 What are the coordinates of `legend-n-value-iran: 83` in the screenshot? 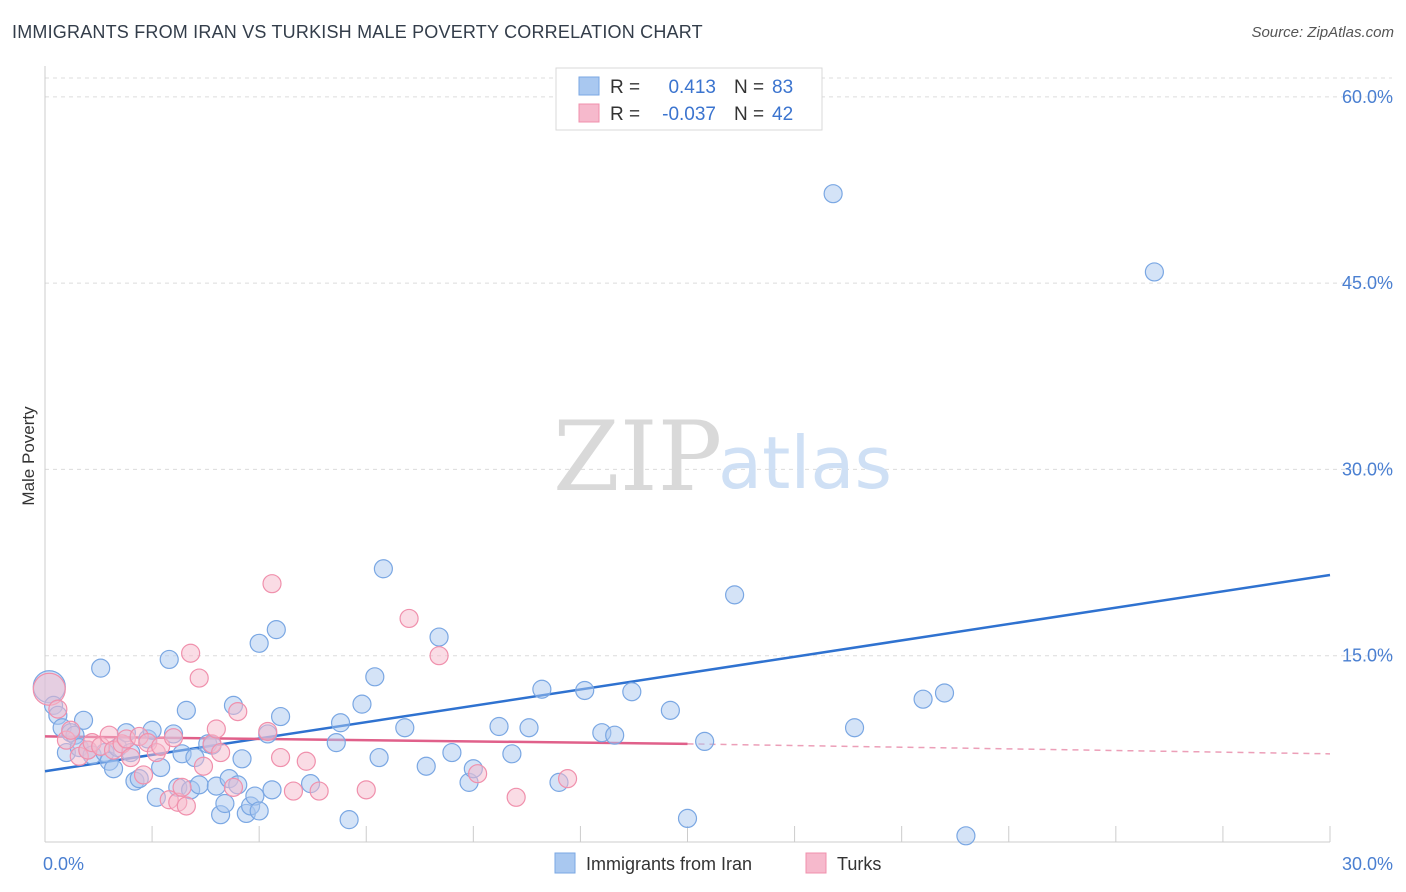 It's located at (782, 87).